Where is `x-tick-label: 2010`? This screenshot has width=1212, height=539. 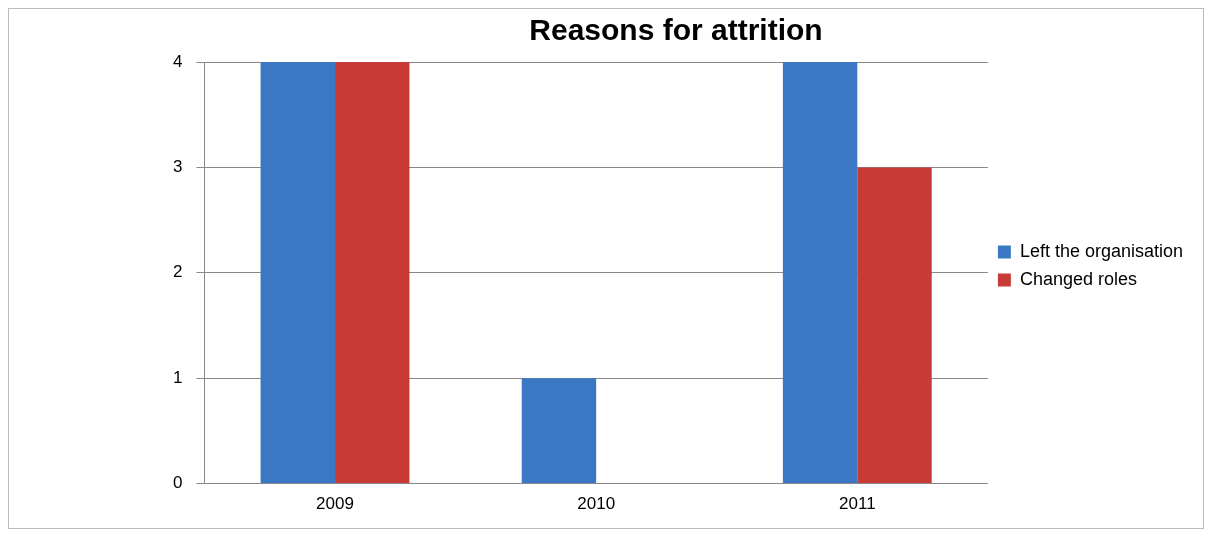
x-tick-label: 2010 is located at coordinates (596, 504).